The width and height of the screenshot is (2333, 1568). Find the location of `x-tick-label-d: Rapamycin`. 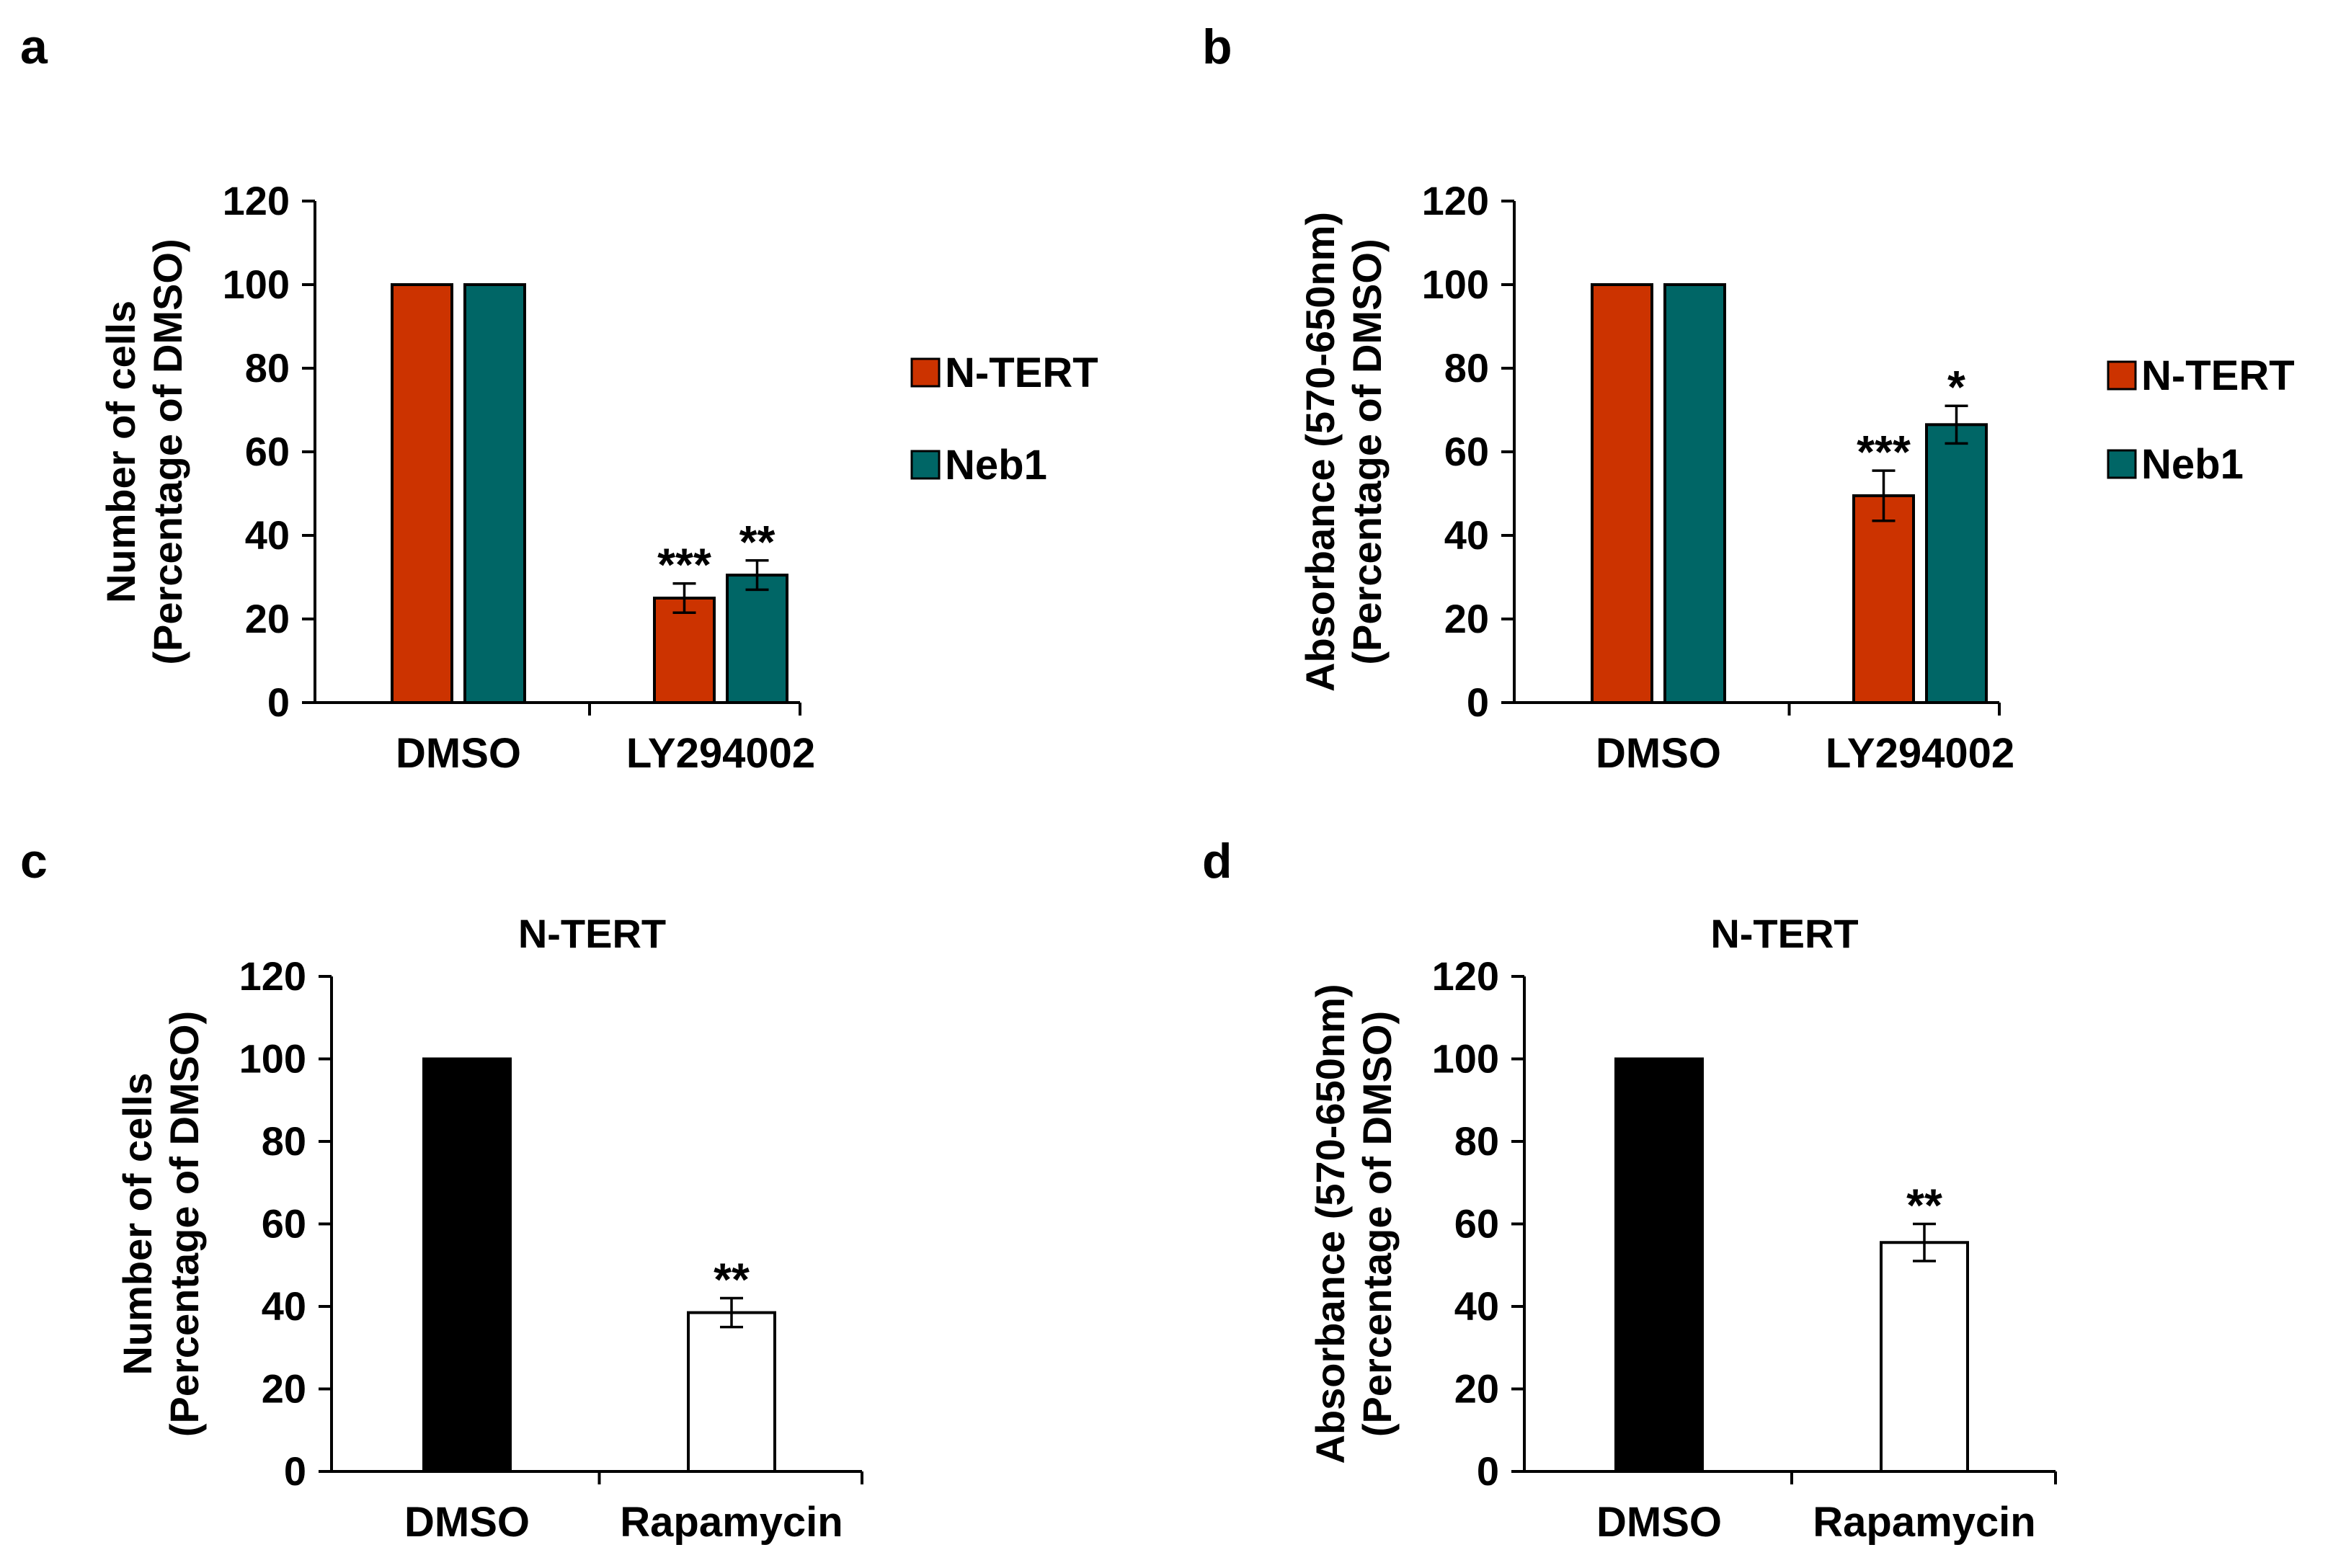

x-tick-label-d: Rapamycin is located at coordinates (1924, 1522).